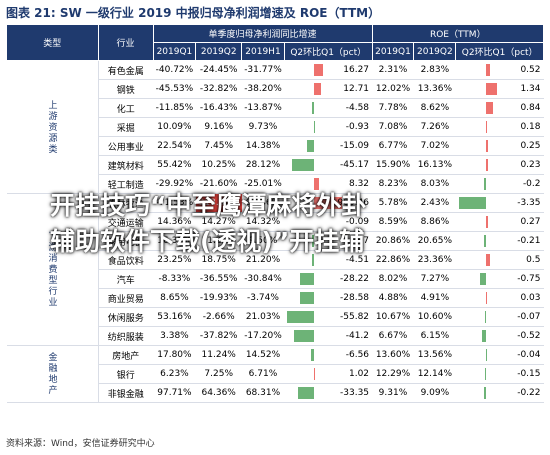  What do you see at coordinates (328, 317) in the screenshot?
I see `pct-cell: -55.82` at bounding box center [328, 317].